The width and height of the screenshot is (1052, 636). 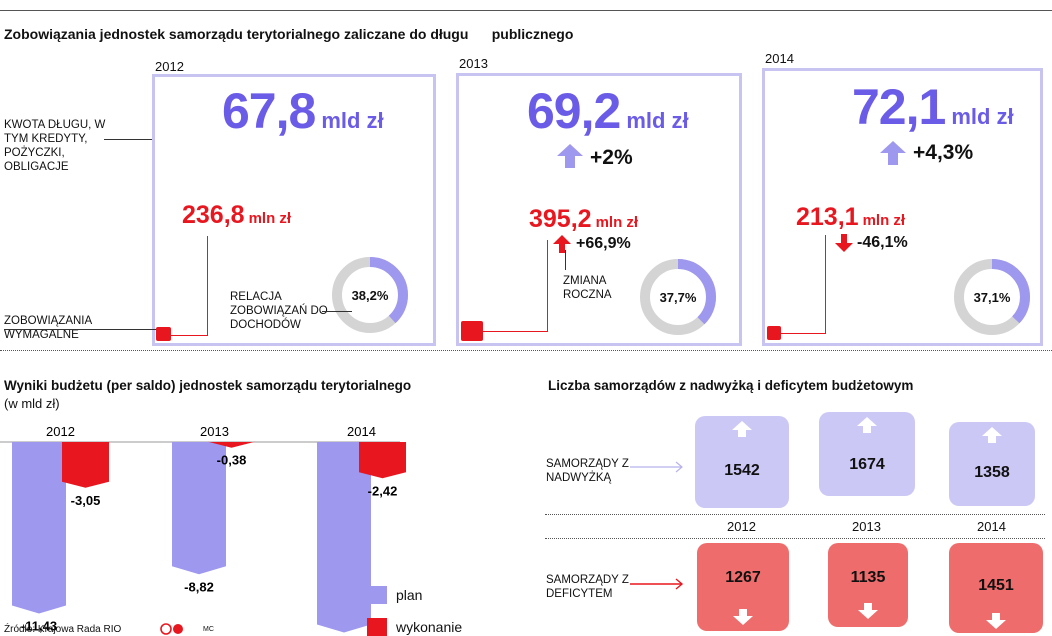 What do you see at coordinates (827, 217) in the screenshot?
I see `panel-2014-due-number: 213,1` at bounding box center [827, 217].